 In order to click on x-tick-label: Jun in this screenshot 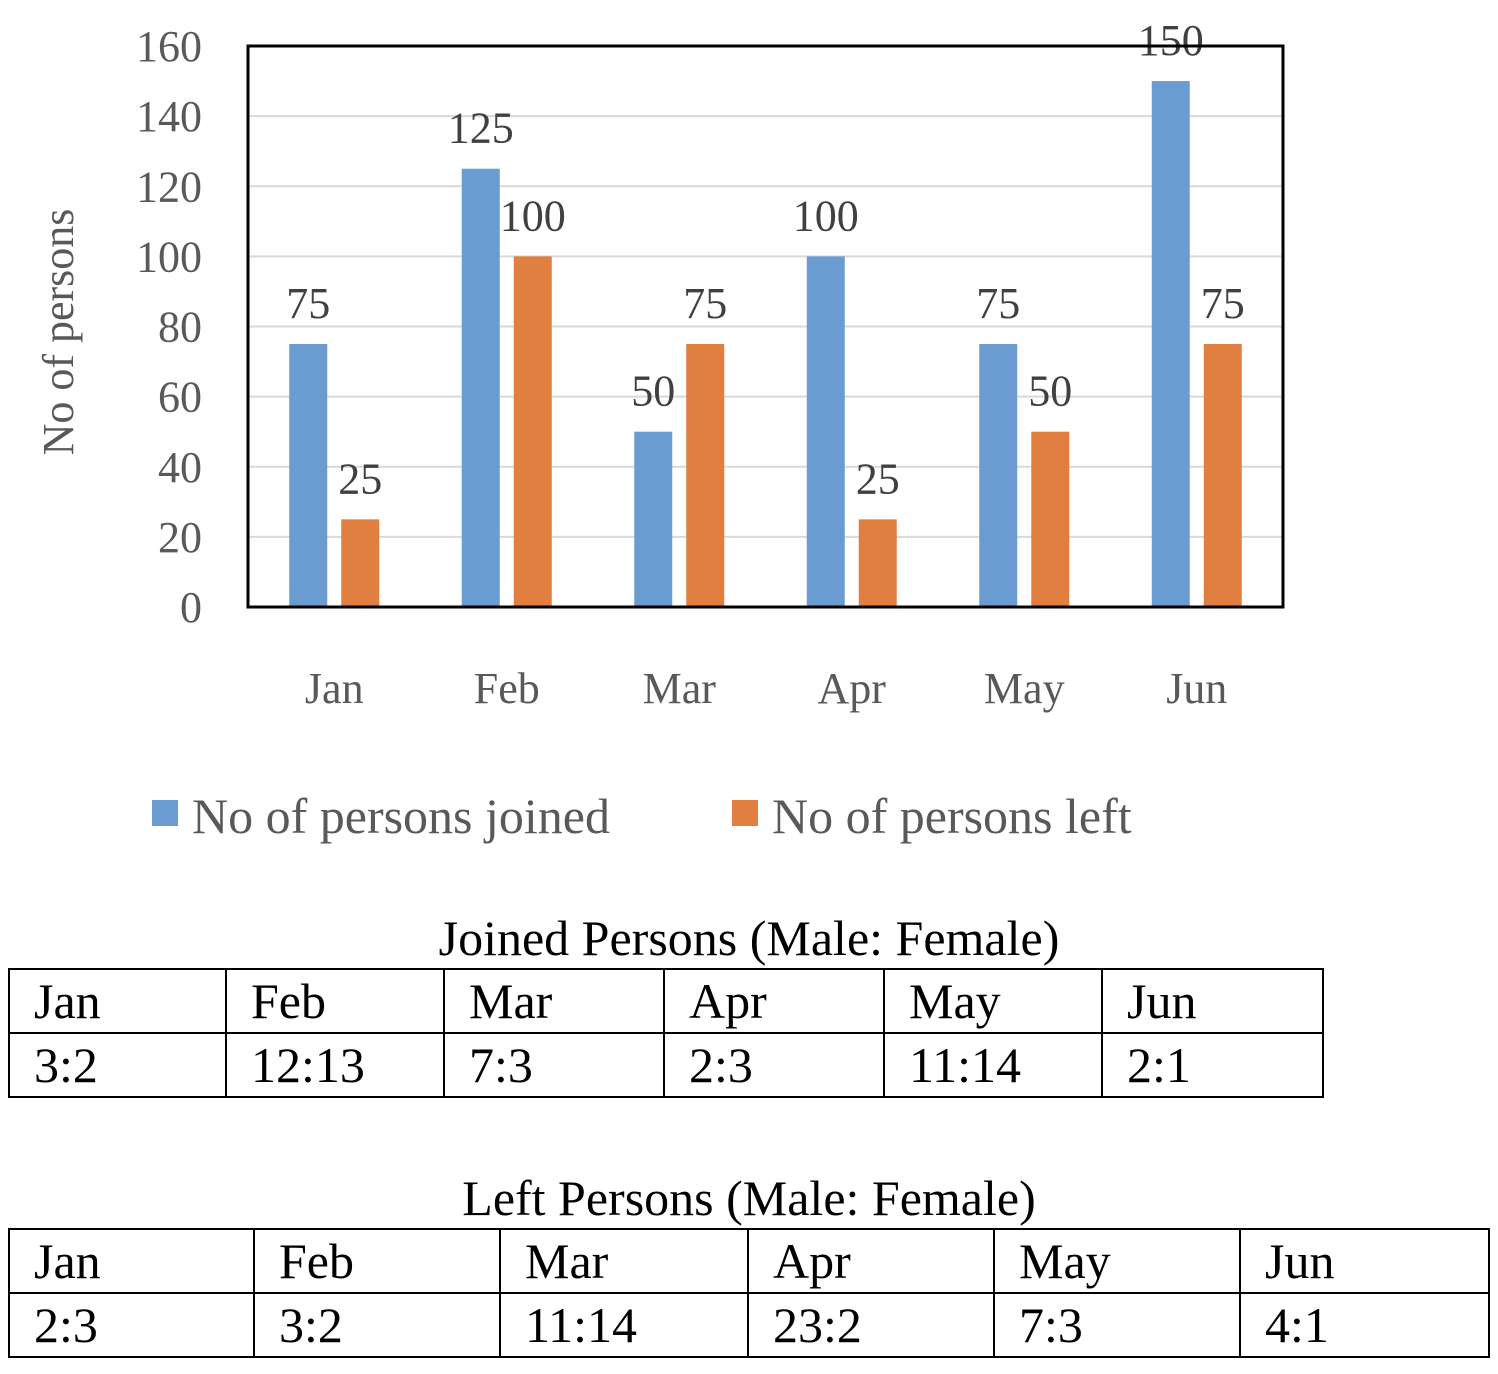, I will do `click(1196, 688)`.